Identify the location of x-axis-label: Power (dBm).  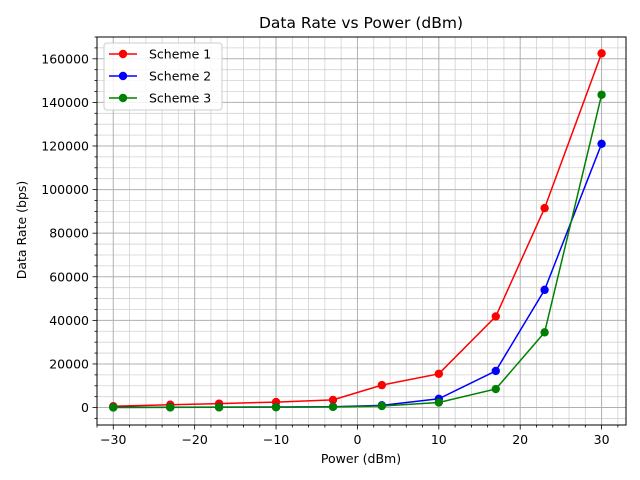
(361, 458).